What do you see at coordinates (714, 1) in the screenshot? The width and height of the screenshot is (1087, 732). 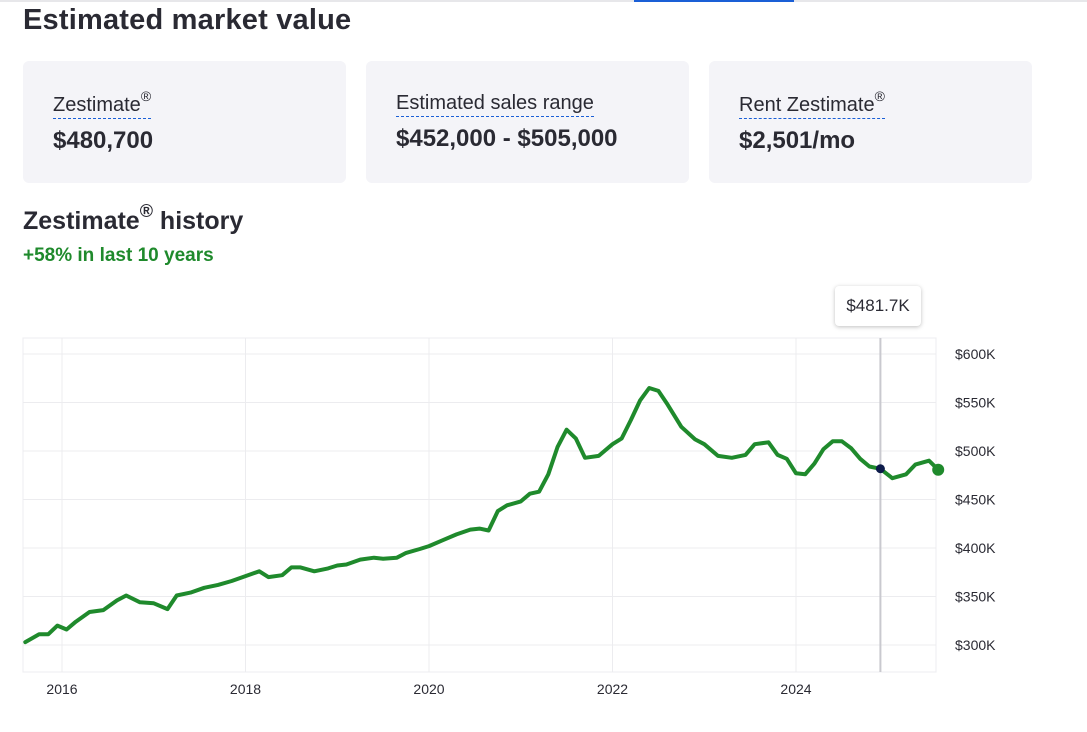 I see `active-tab-indicator` at bounding box center [714, 1].